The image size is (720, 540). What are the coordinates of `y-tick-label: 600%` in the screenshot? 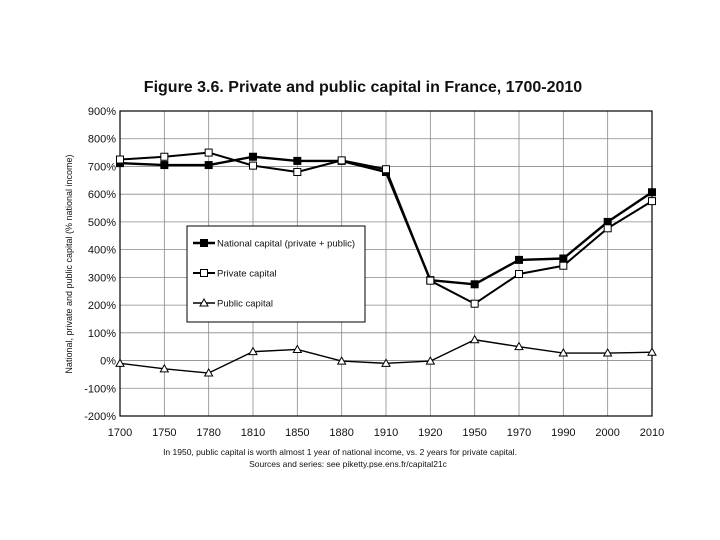 It's located at (102, 195).